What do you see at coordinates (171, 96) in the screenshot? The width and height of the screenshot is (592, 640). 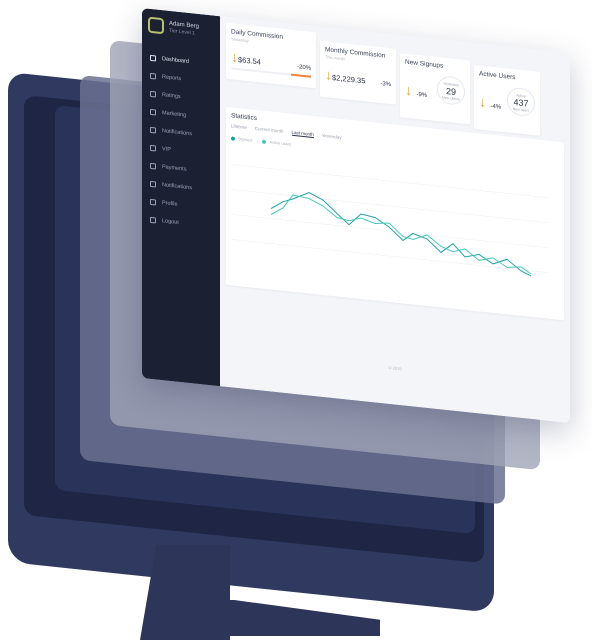 I see `nav-label: Ratings` at bounding box center [171, 96].